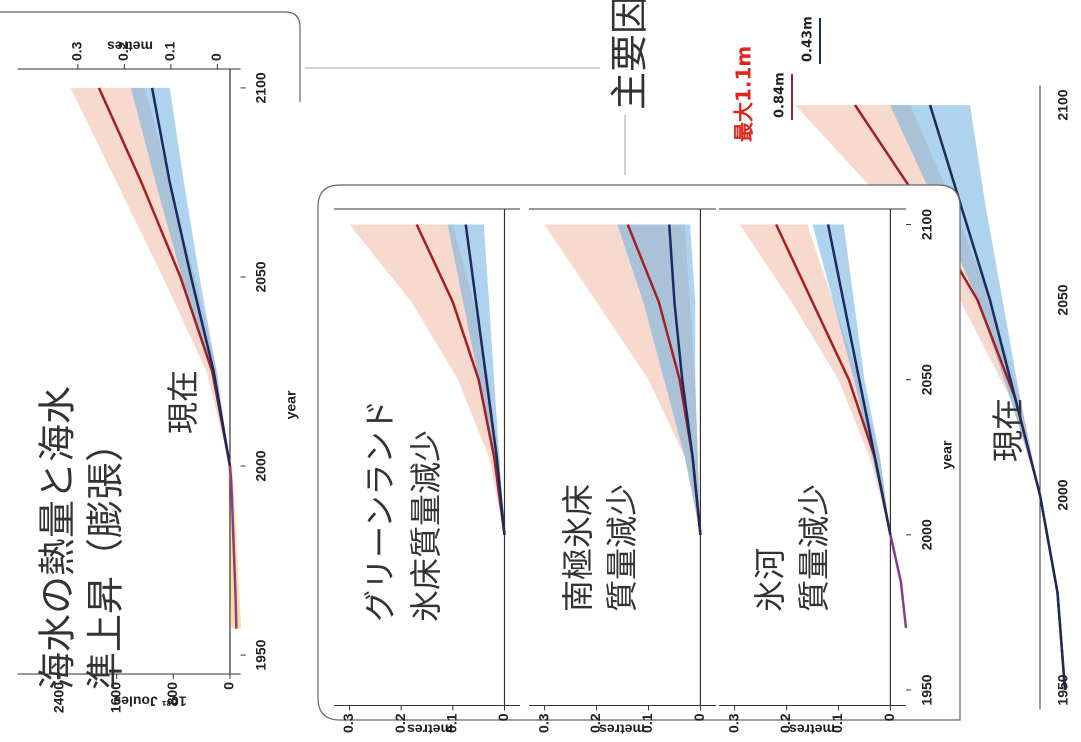 The height and width of the screenshot is (742, 1081). I want to click on annotation: 0.43m, so click(808, 39).